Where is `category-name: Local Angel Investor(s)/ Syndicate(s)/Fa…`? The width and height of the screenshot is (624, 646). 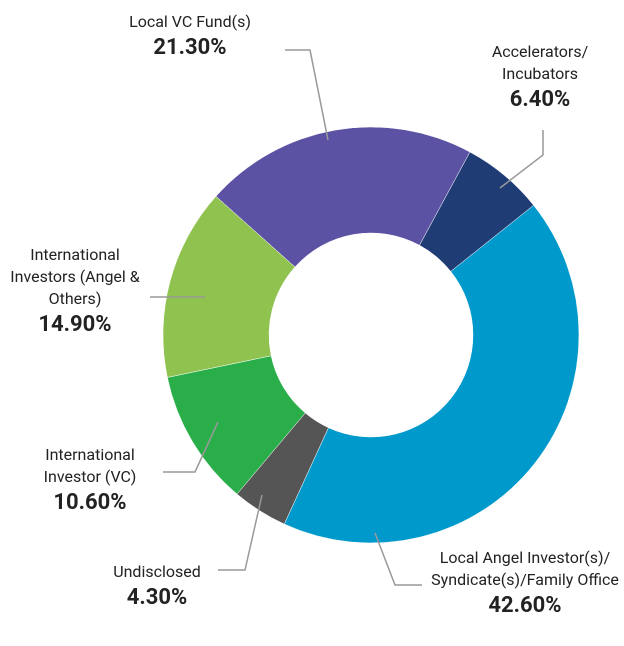 category-name: Local Angel Investor(s)/ Syndicate(s)/Fa… is located at coordinates (525, 568).